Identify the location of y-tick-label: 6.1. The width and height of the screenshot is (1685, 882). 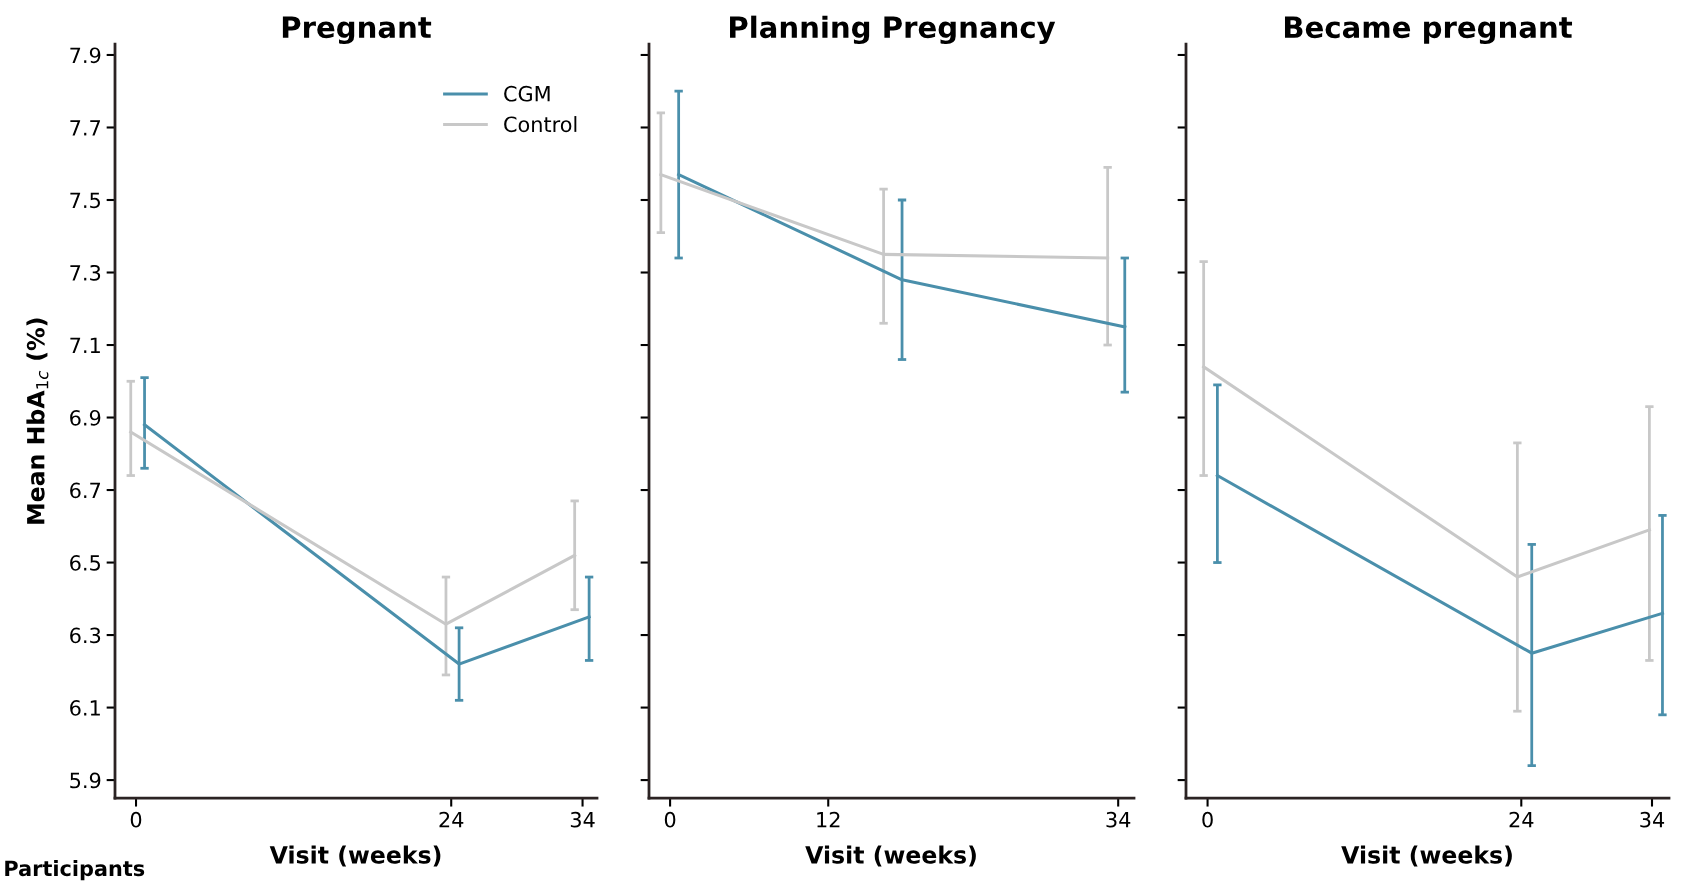
(85, 708).